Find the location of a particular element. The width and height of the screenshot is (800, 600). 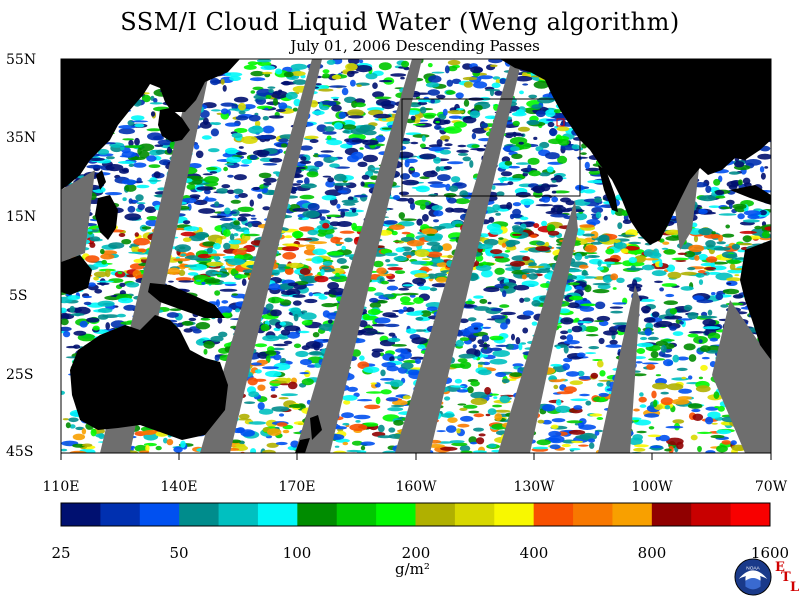

colorbar-label-100: 100 is located at coordinates (297, 553).